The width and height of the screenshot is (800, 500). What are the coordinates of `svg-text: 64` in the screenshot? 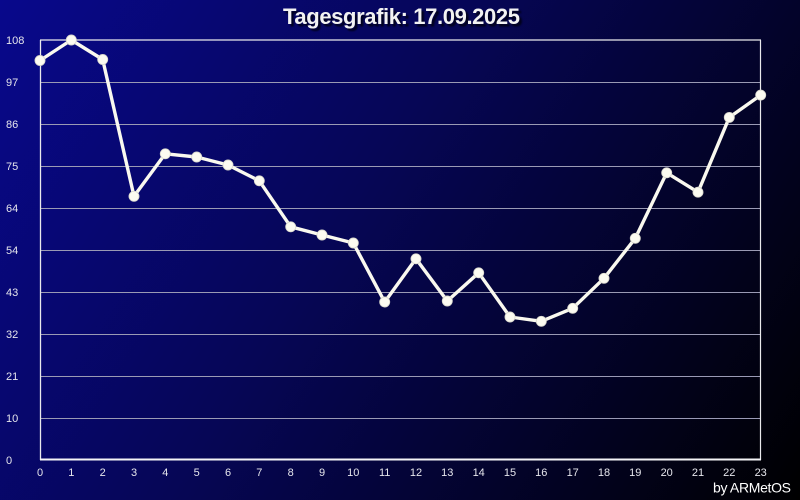 It's located at (12, 209).